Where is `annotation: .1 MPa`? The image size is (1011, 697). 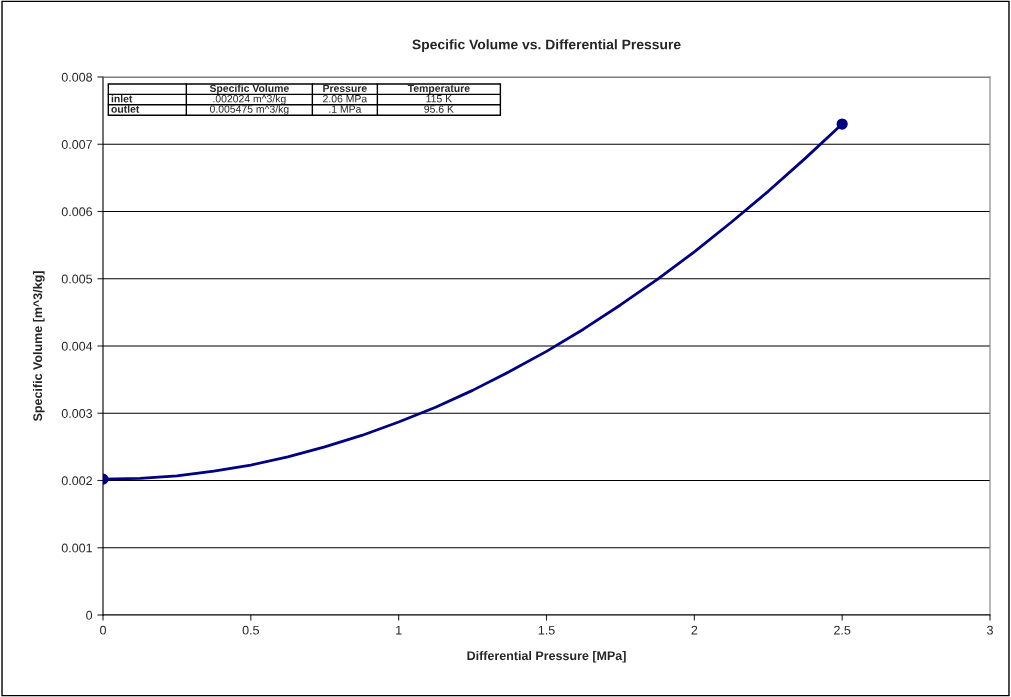
annotation: .1 MPa is located at coordinates (345, 109).